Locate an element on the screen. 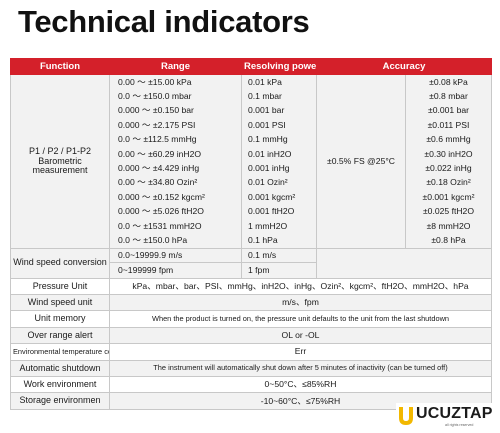 Image resolution: width=500 pixels, height=433 pixels. accuracy-cell: ±0.025 ftH2O is located at coordinates (448, 211).